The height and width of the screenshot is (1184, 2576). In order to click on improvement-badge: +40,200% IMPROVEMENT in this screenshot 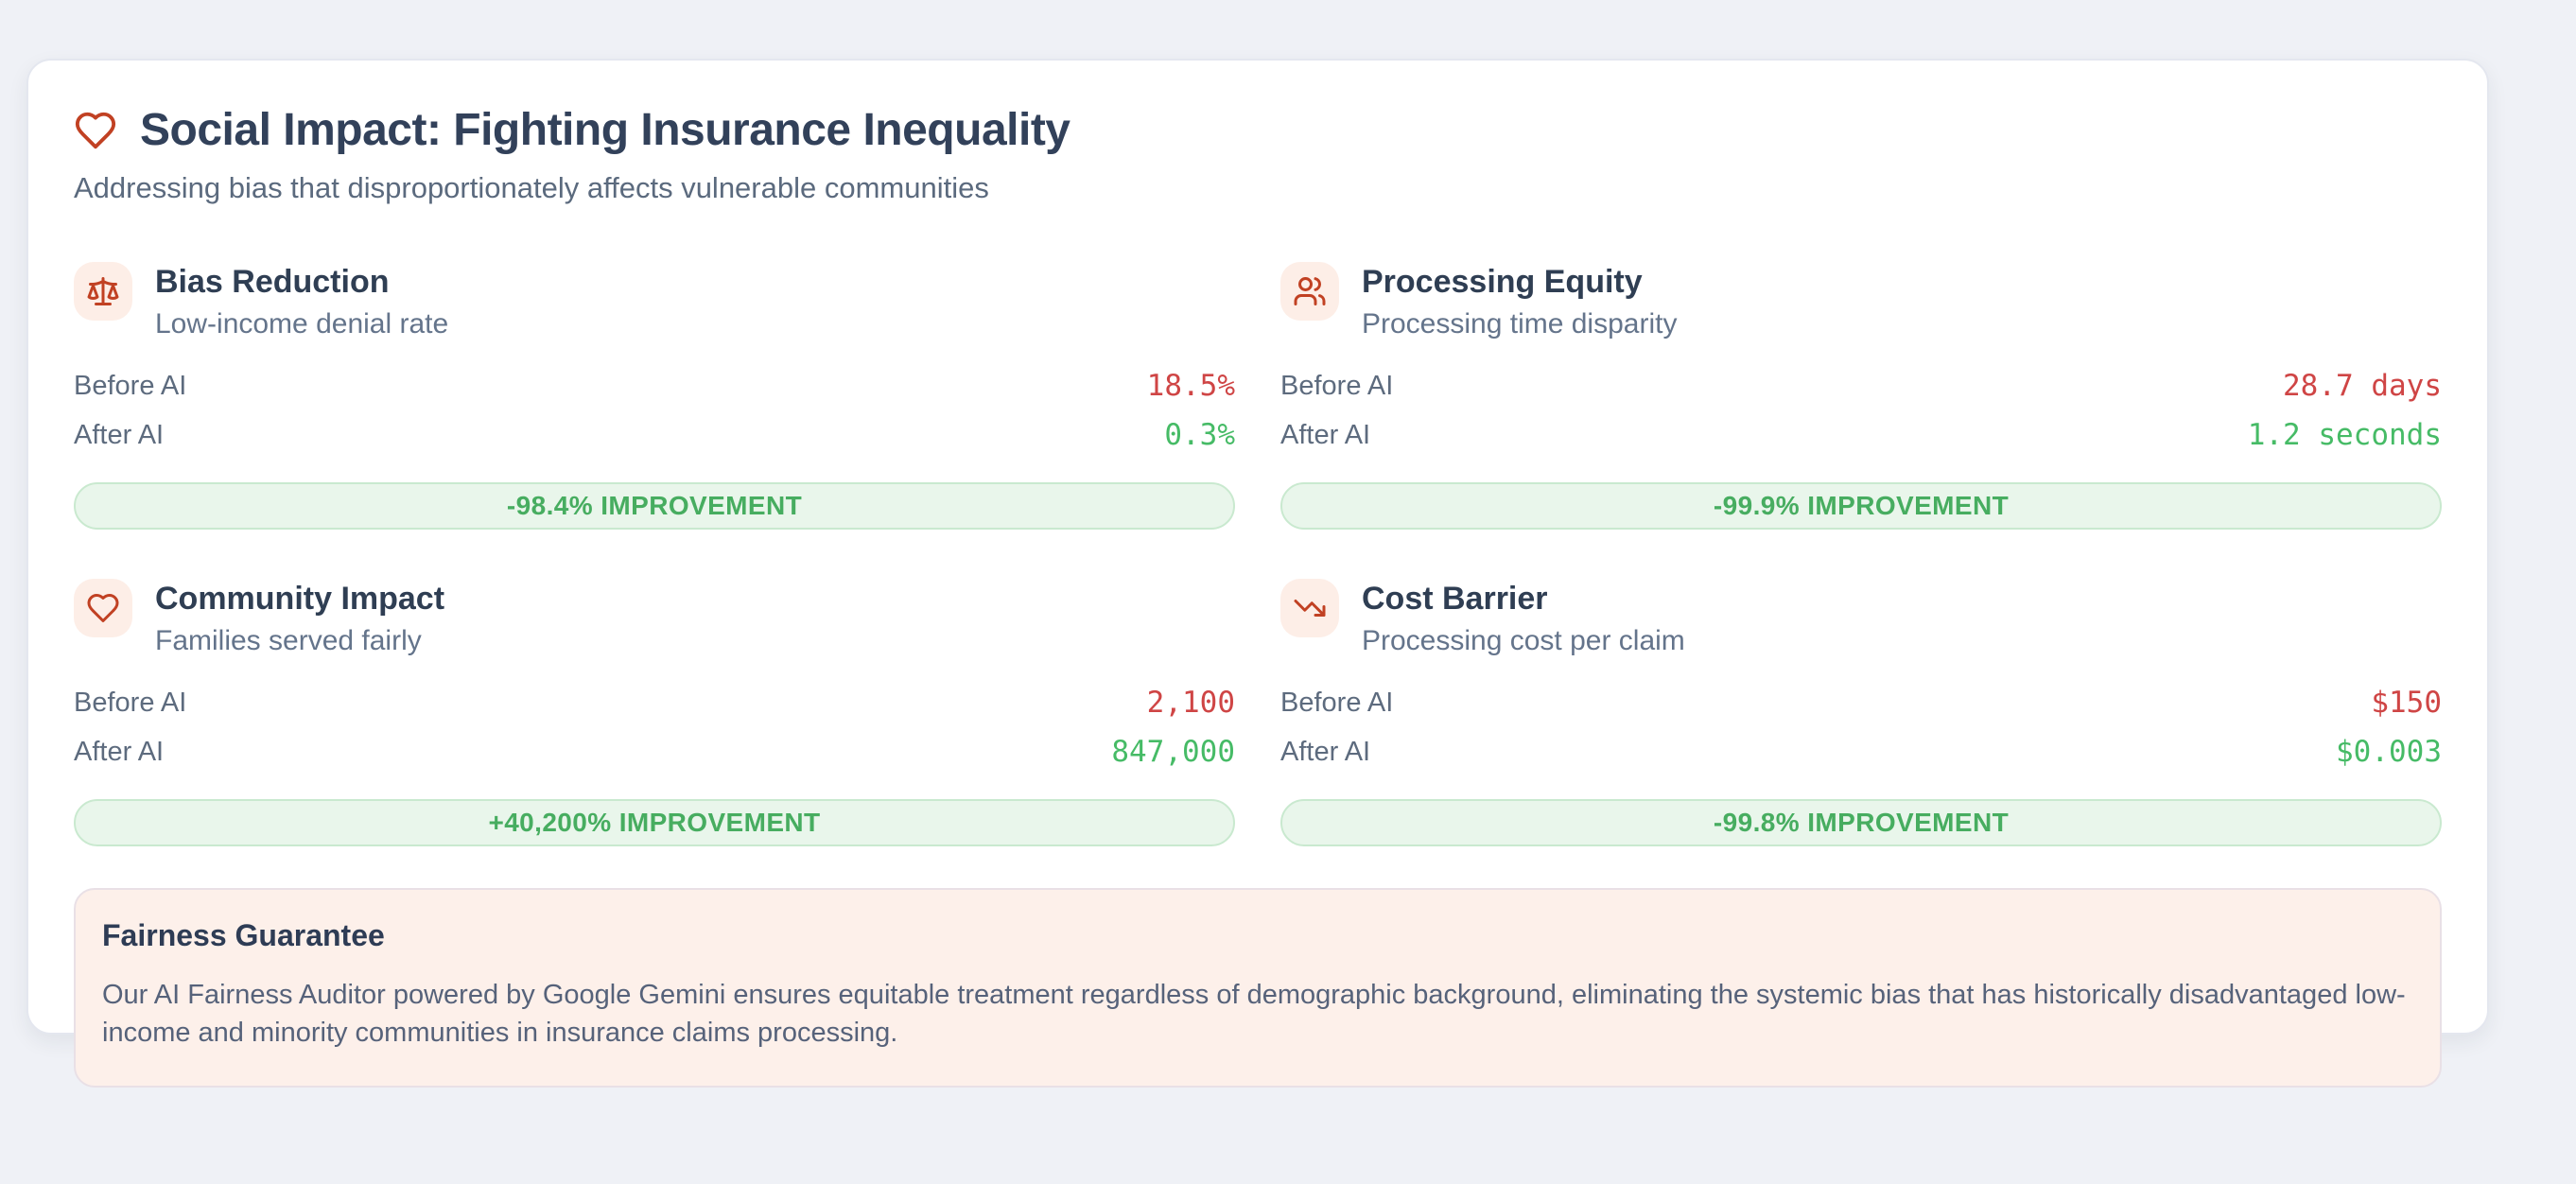, I will do `click(654, 823)`.